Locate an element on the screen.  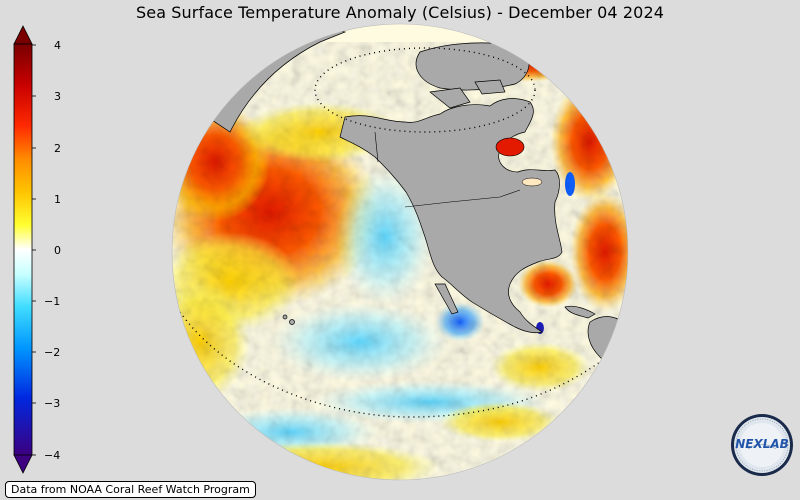
colorbar-tick-label: 1 is located at coordinates (57, 199).